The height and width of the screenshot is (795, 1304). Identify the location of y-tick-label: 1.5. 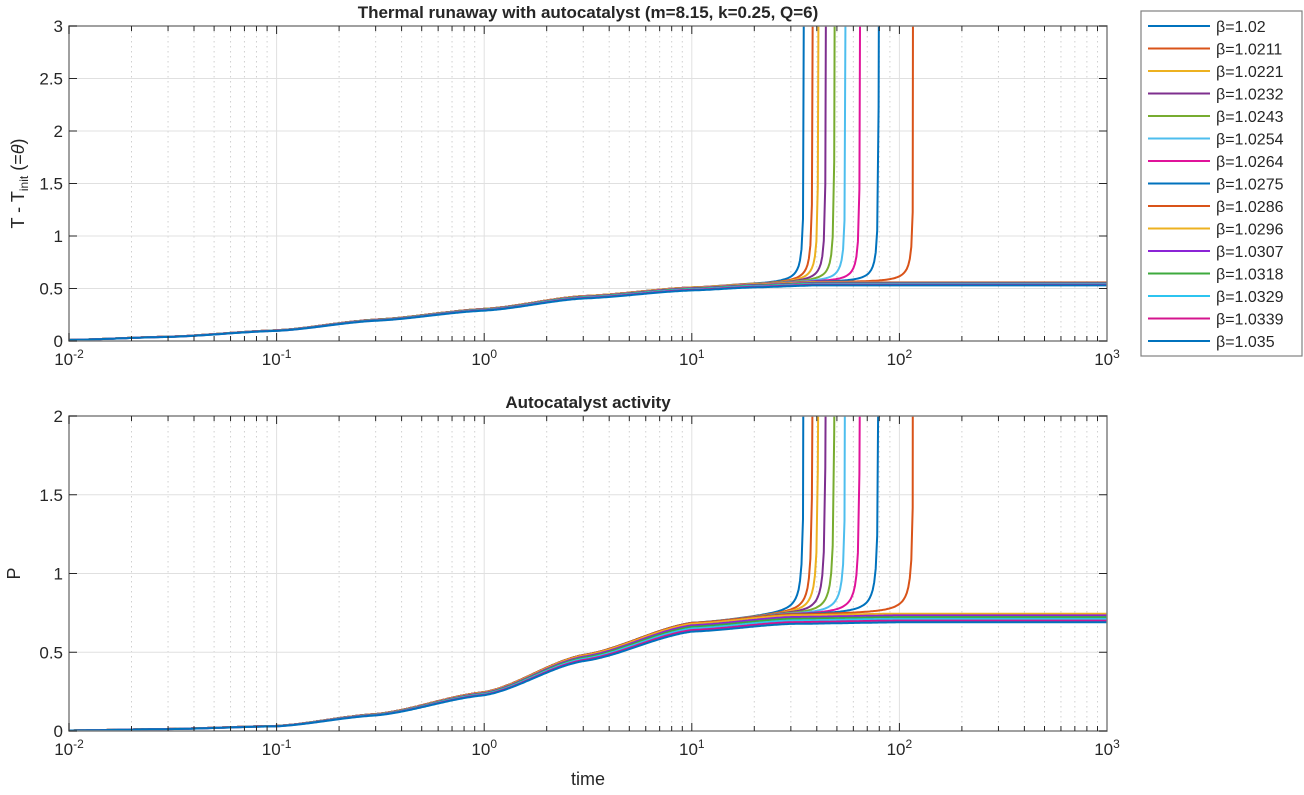
(51, 184).